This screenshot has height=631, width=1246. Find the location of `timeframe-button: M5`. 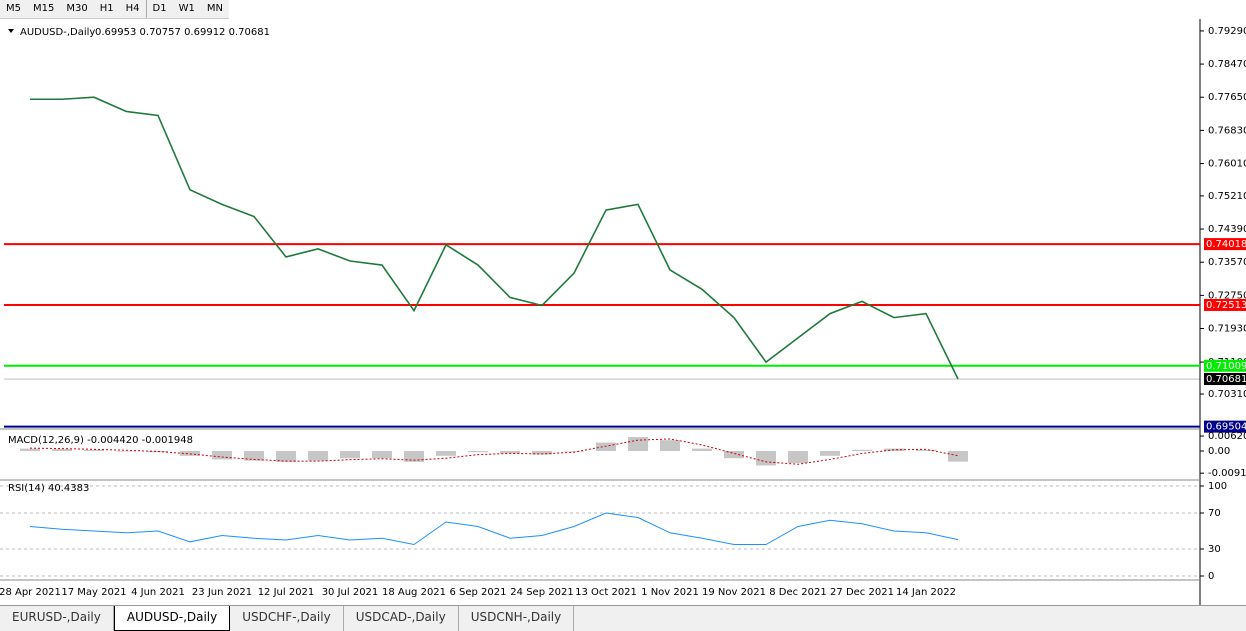

timeframe-button: M5 is located at coordinates (13, 8).